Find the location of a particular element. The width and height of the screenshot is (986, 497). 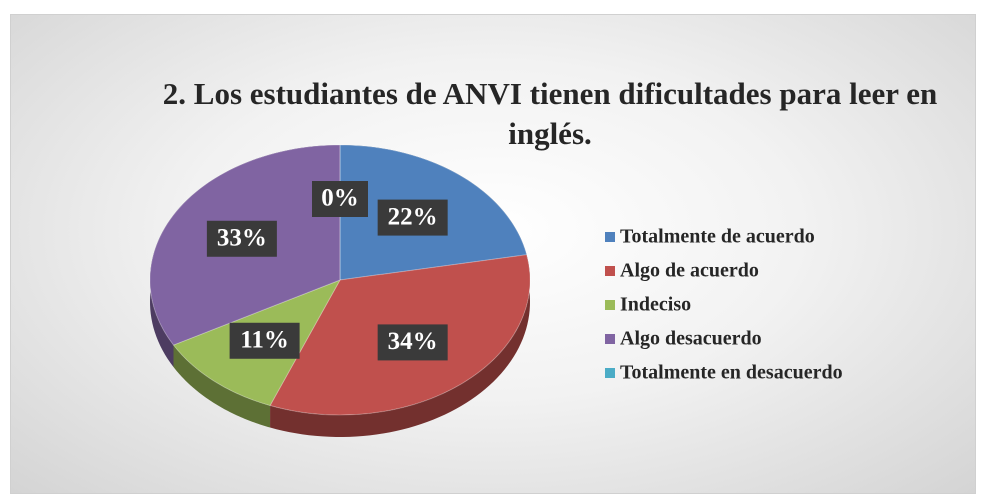

legend-label: Totalmente de acuerdo is located at coordinates (717, 237).